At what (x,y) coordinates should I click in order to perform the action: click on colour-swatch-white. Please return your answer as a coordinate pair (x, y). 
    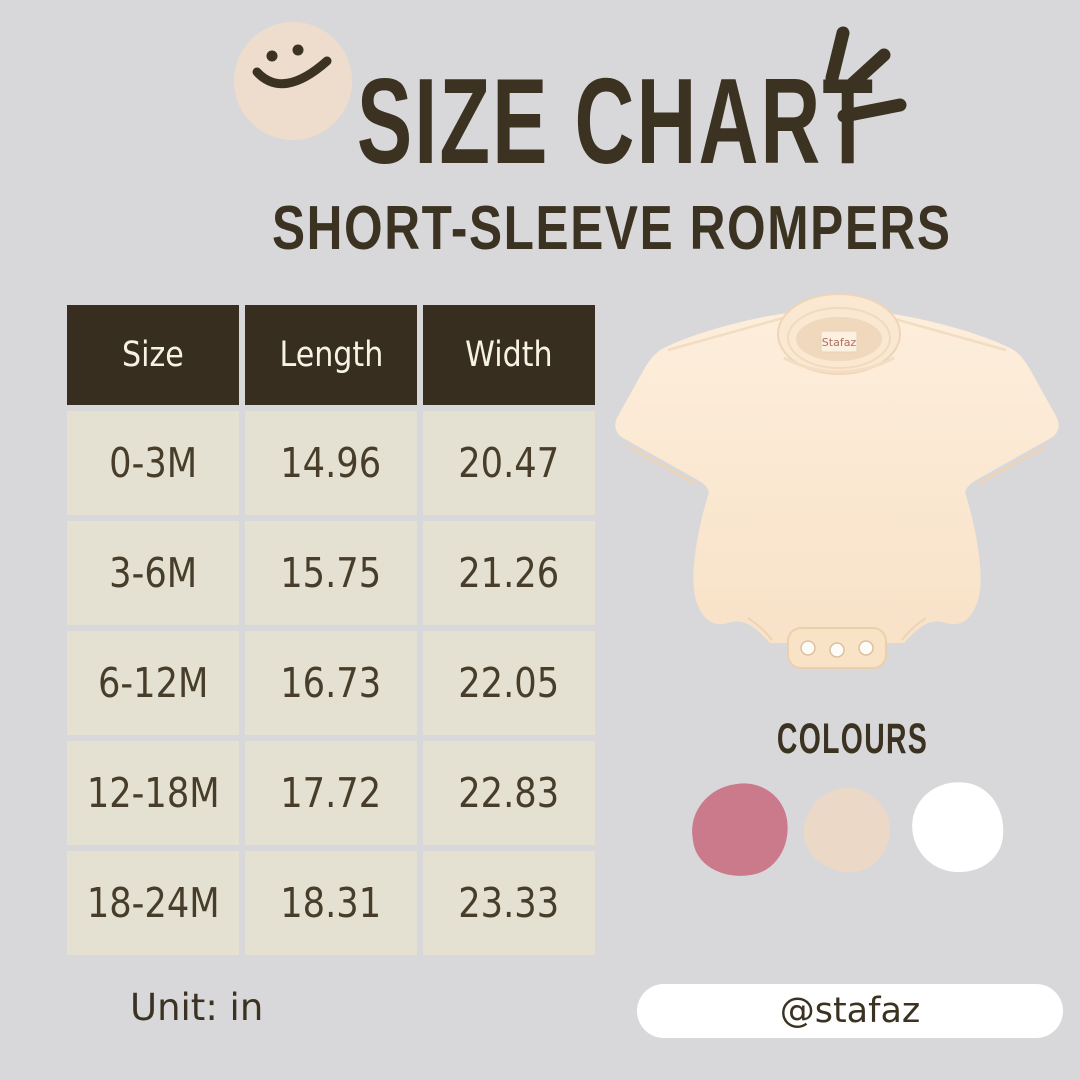
    Looking at the image, I should click on (958, 827).